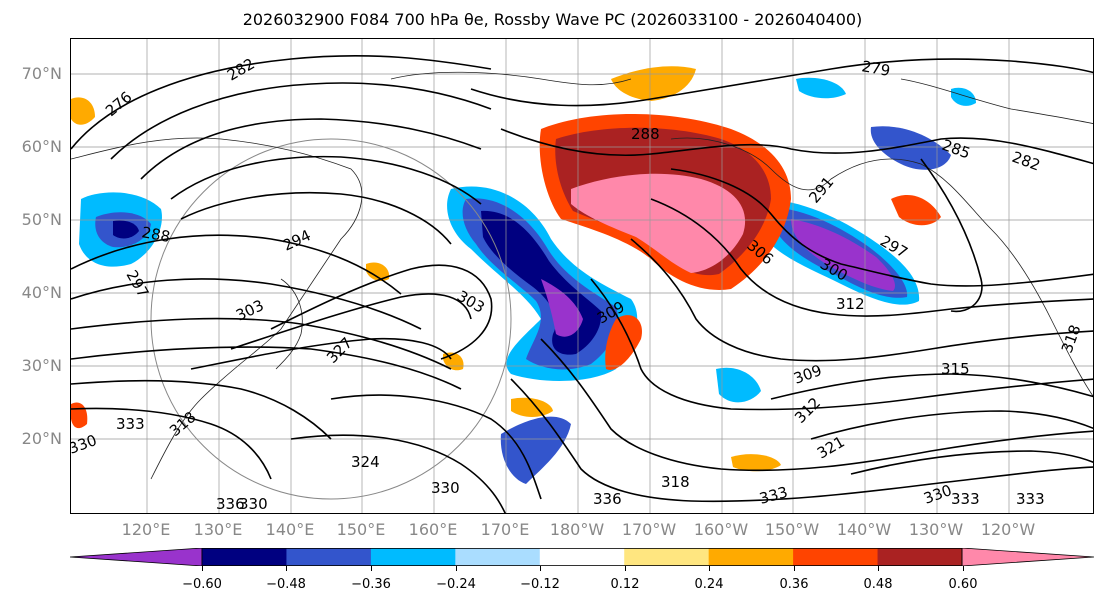  I want to click on colorbar-tick-label: −0.24, so click(456, 584).